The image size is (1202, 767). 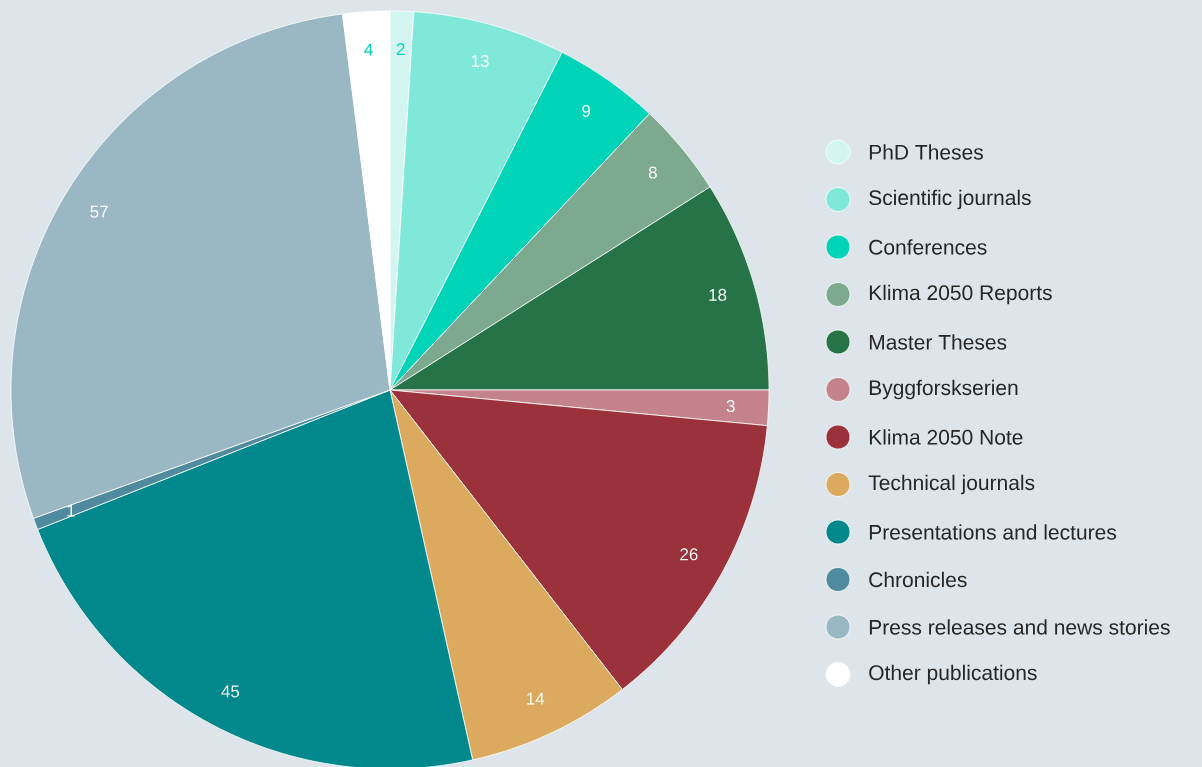 I want to click on data-label: 8, so click(x=652, y=172).